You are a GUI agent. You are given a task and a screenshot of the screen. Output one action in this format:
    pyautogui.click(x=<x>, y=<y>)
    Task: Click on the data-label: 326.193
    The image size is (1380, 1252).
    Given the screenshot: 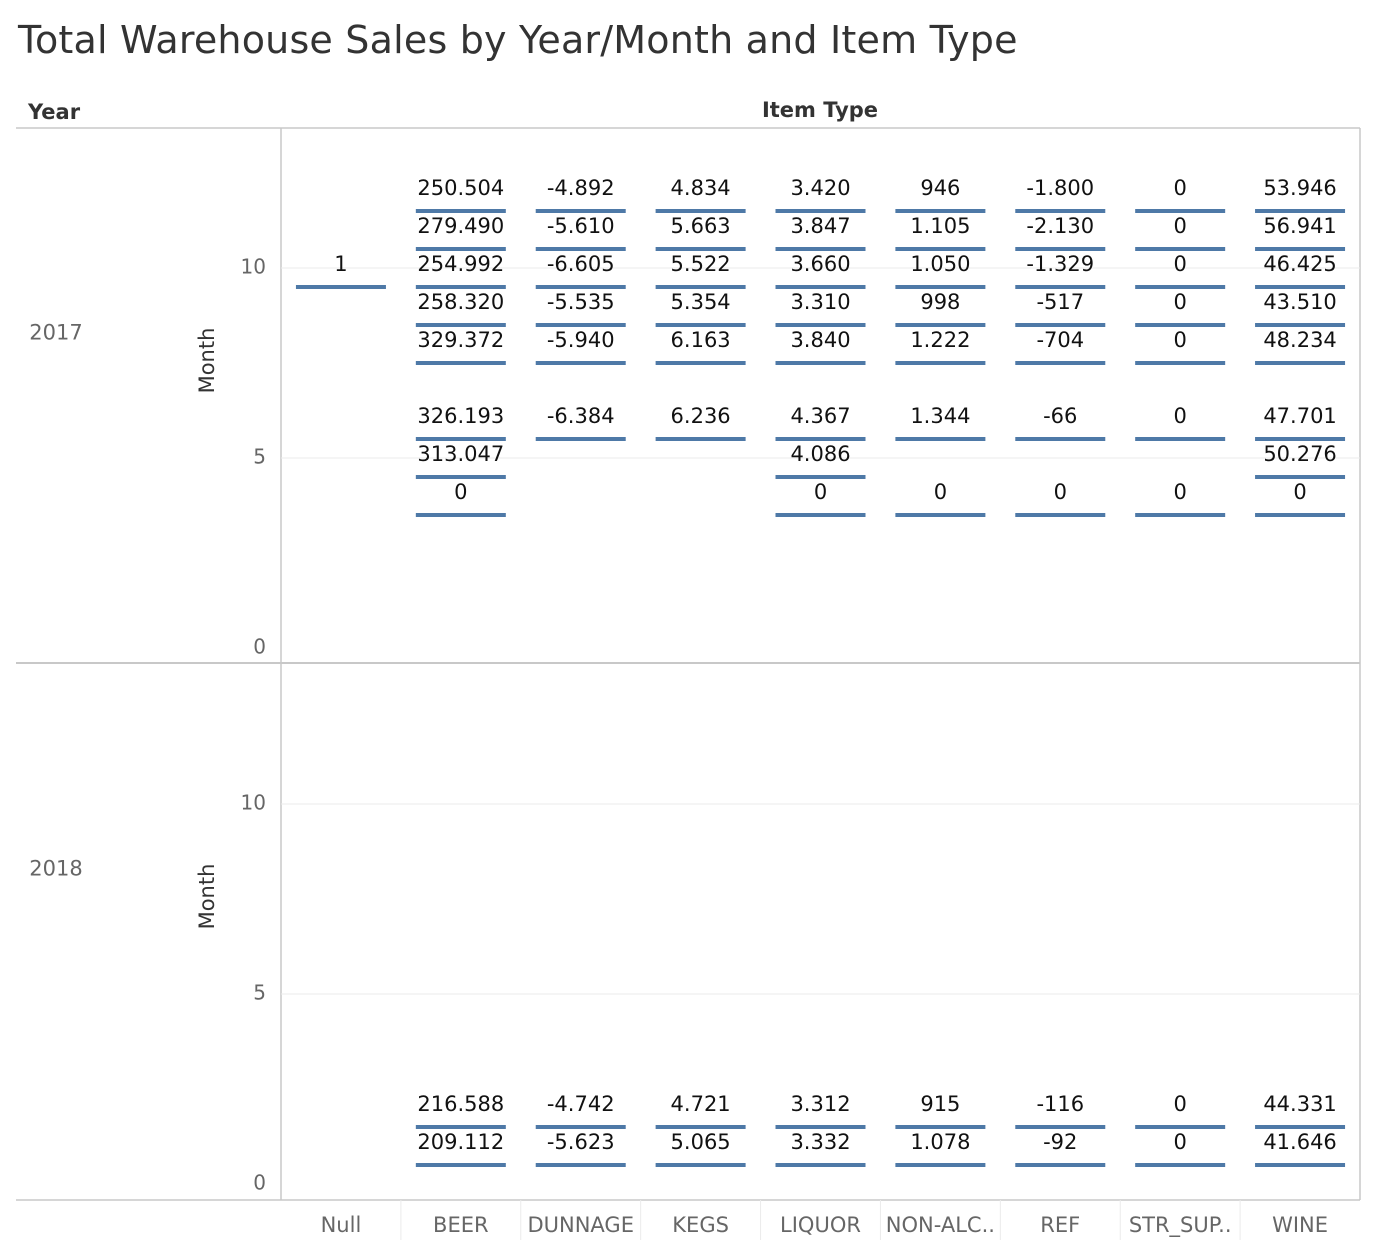 What is the action you would take?
    pyautogui.click(x=460, y=416)
    